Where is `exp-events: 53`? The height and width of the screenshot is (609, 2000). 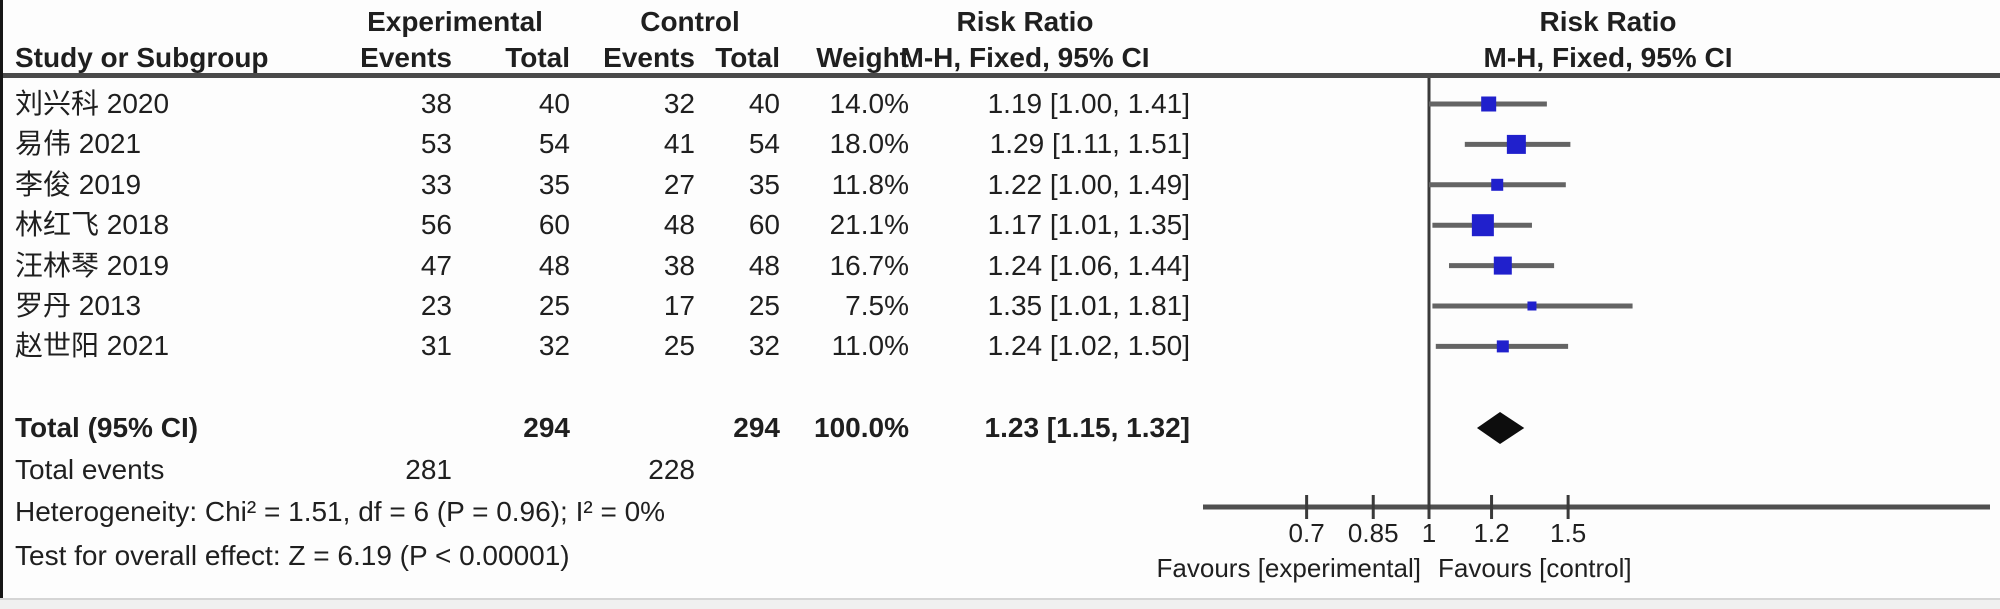
exp-events: 53 is located at coordinates (436, 144).